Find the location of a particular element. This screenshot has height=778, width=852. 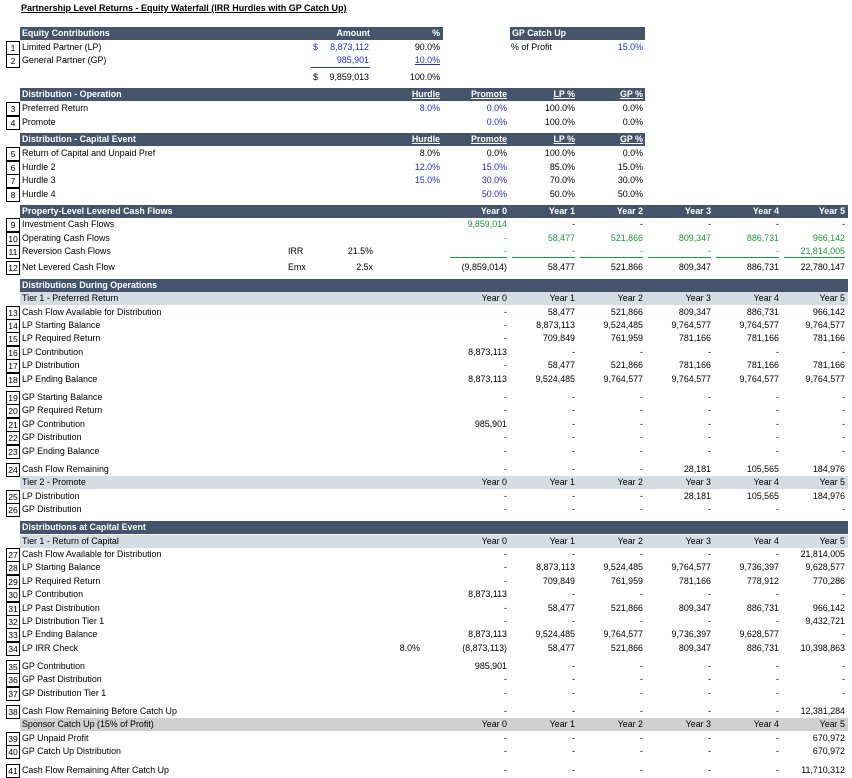

row-number: 9 is located at coordinates (13, 225).